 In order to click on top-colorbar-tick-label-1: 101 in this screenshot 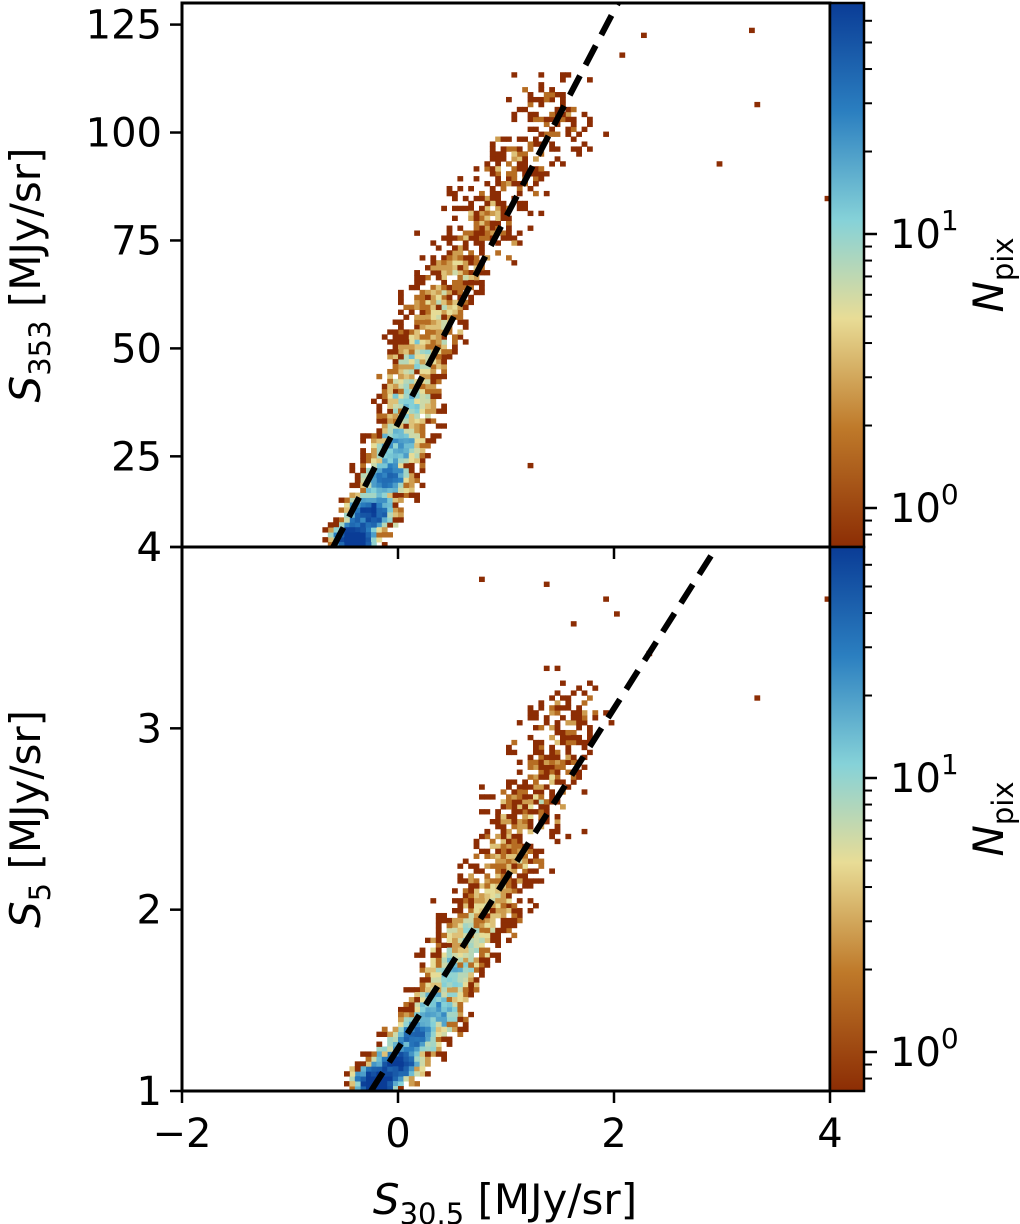, I will do `click(924, 231)`.